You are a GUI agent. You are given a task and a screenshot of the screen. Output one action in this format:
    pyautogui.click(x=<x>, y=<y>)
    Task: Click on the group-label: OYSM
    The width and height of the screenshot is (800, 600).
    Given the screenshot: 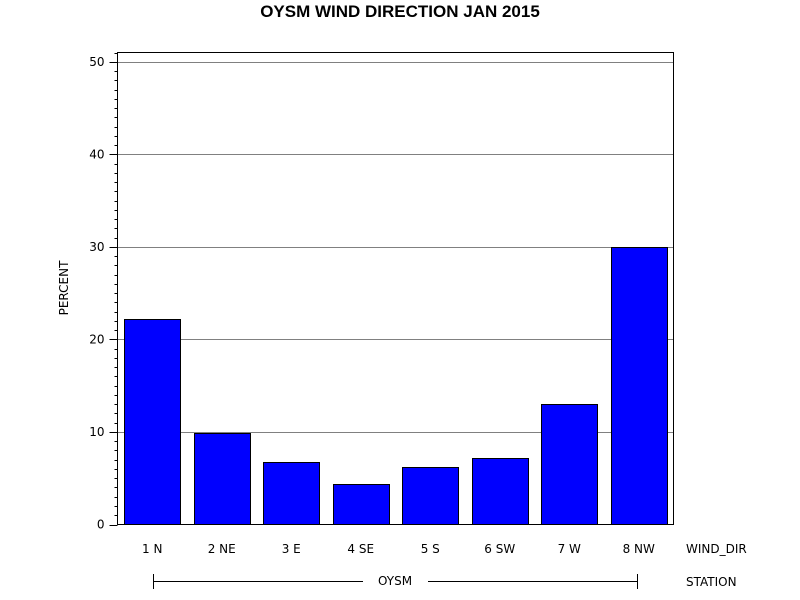 What is the action you would take?
    pyautogui.click(x=395, y=581)
    